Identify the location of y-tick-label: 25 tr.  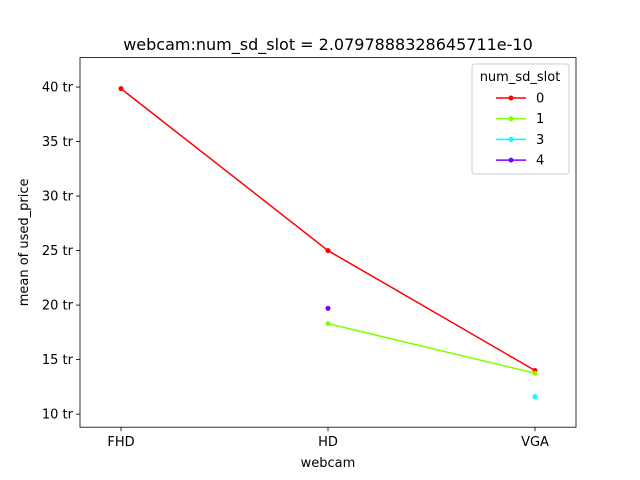
(58, 251).